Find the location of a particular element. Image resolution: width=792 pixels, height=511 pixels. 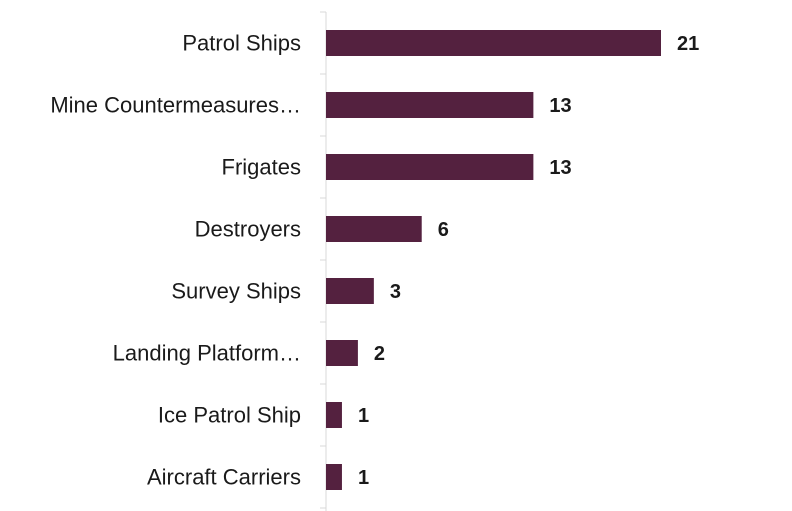

category-label: Ice Patrol Ship is located at coordinates (229, 415).